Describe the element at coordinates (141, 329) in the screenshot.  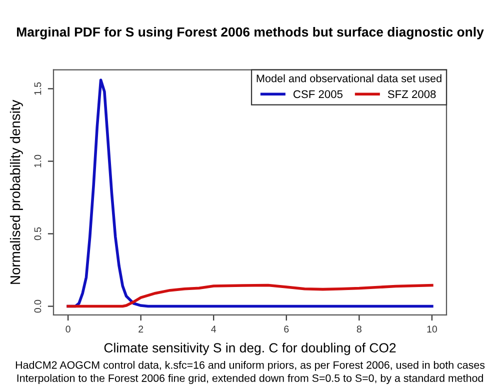
I see `x-tick-label: 2` at that location.